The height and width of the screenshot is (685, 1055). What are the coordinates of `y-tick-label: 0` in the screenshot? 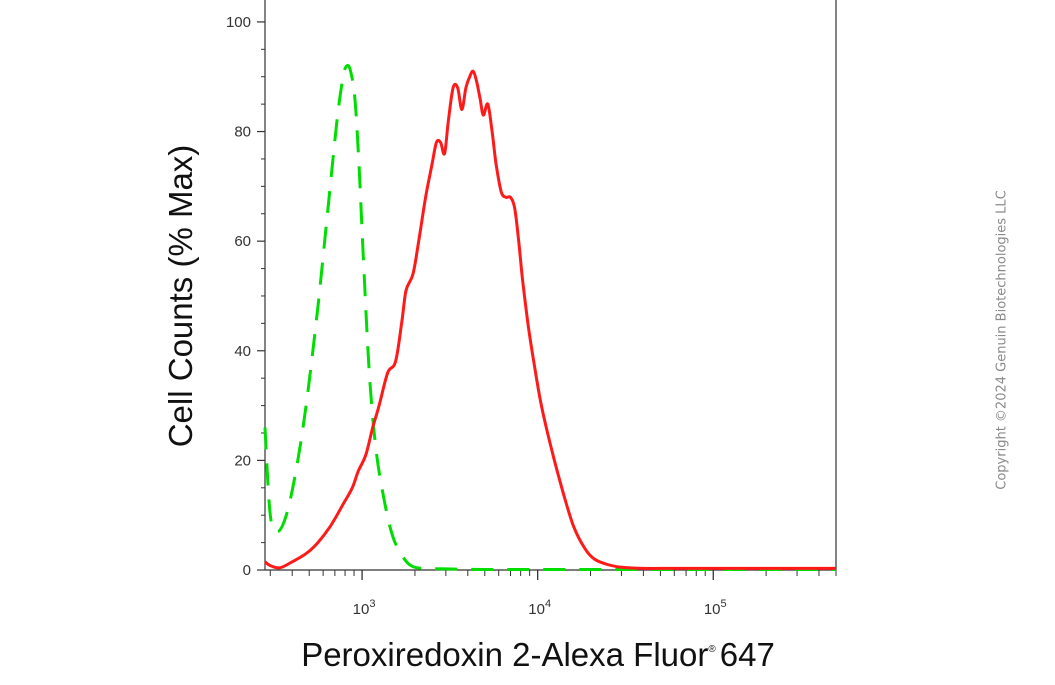 It's located at (247, 570).